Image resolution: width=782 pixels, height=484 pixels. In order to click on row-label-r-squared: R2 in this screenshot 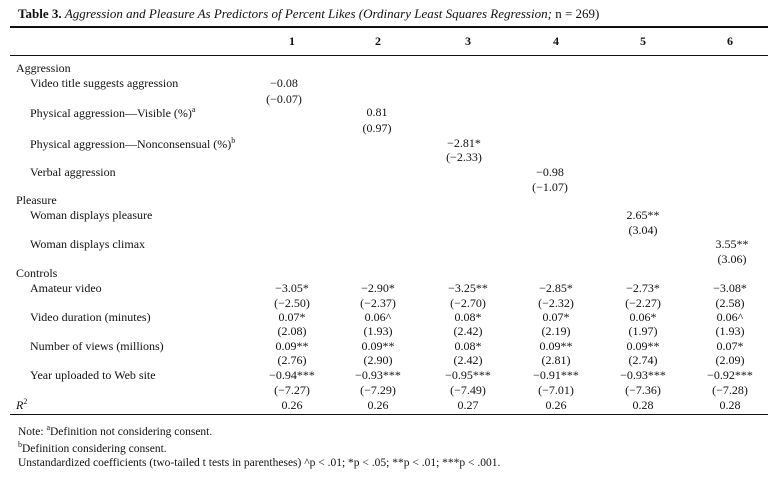, I will do `click(21, 405)`.